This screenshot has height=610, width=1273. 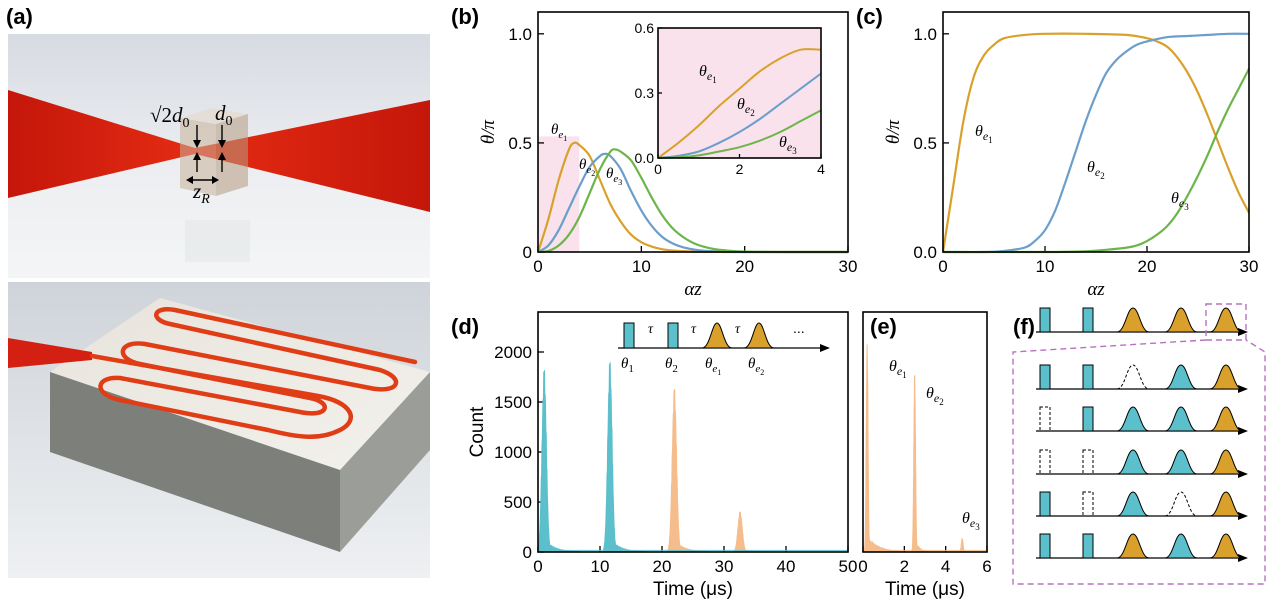 I want to click on x-tick-label: 40, so click(x=786, y=566).